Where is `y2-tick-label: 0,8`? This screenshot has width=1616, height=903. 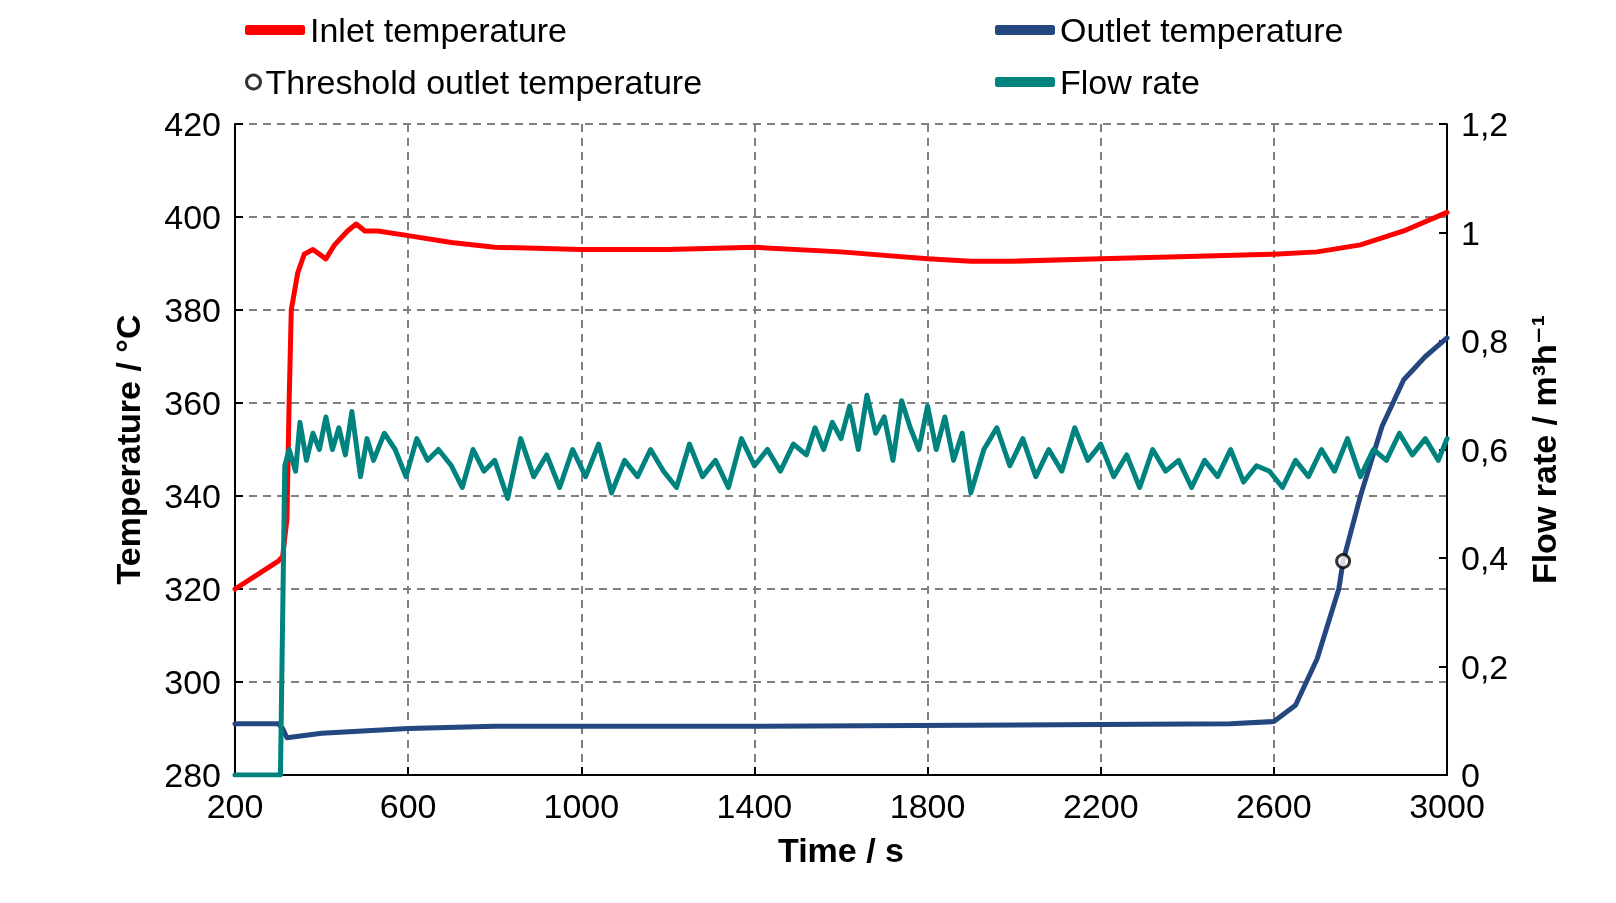
y2-tick-label: 0,8 is located at coordinates (1485, 341).